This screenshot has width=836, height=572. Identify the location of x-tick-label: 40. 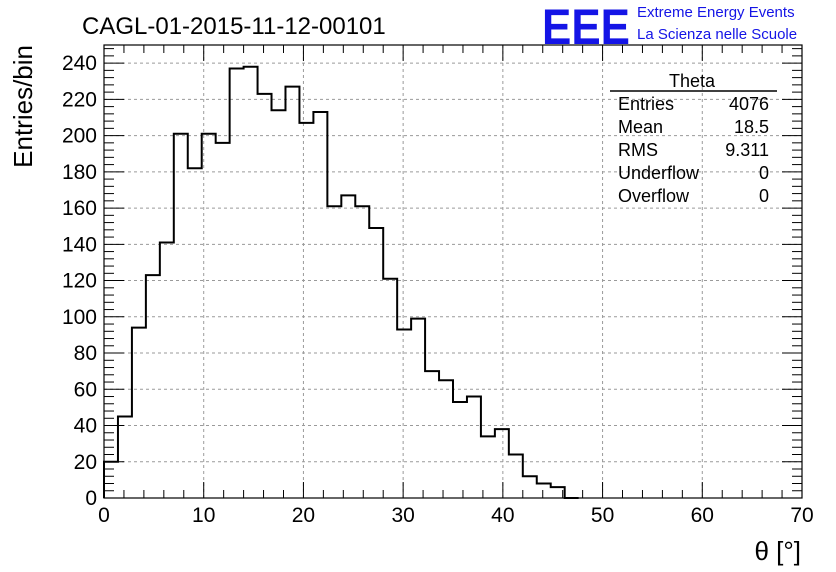
(502, 515).